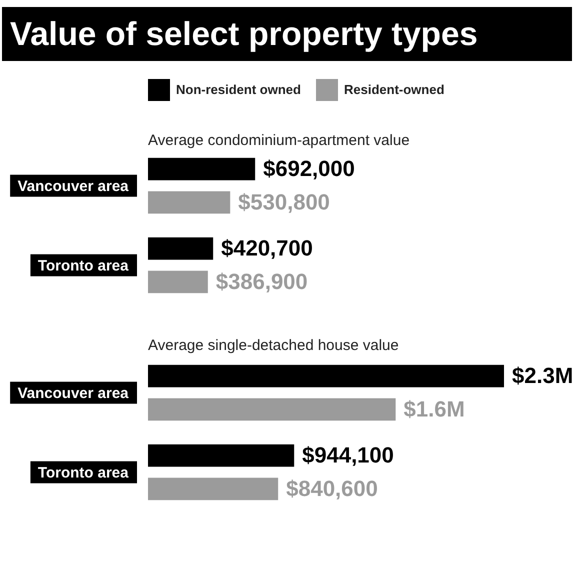 The image size is (585, 579). I want to click on legend-label: Non-resident owned, so click(239, 89).